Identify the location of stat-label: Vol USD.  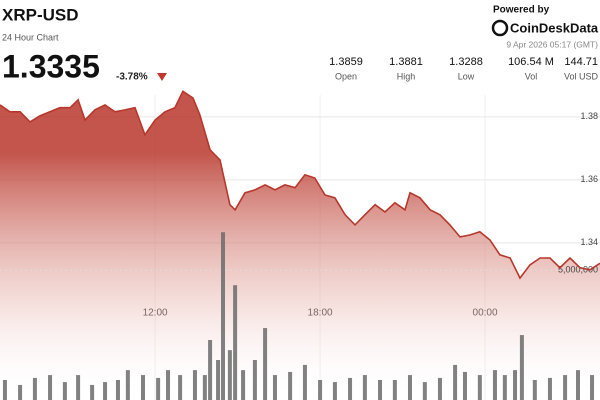
(581, 76).